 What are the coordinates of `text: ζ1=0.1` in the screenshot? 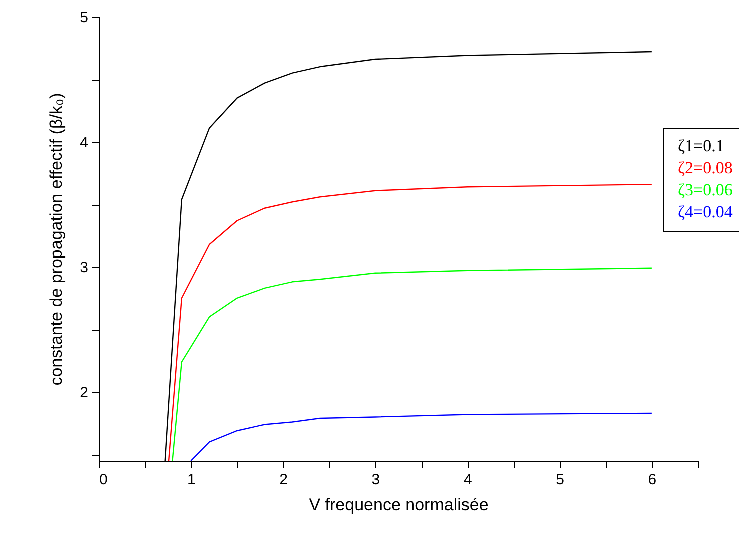 It's located at (701, 146).